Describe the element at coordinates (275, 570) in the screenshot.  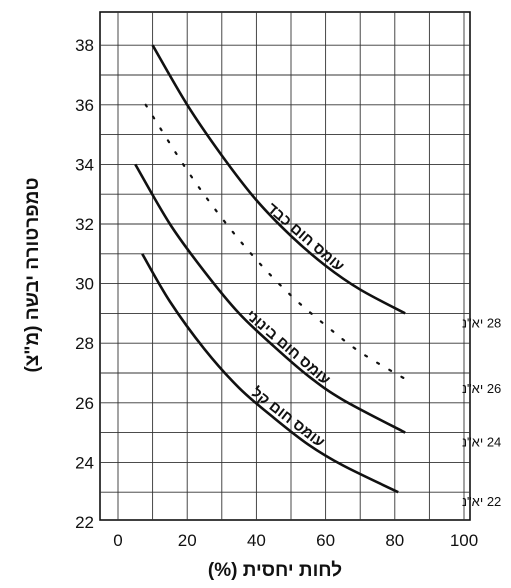
I see `x-axis-title: לחות יחסית (%)` at that location.